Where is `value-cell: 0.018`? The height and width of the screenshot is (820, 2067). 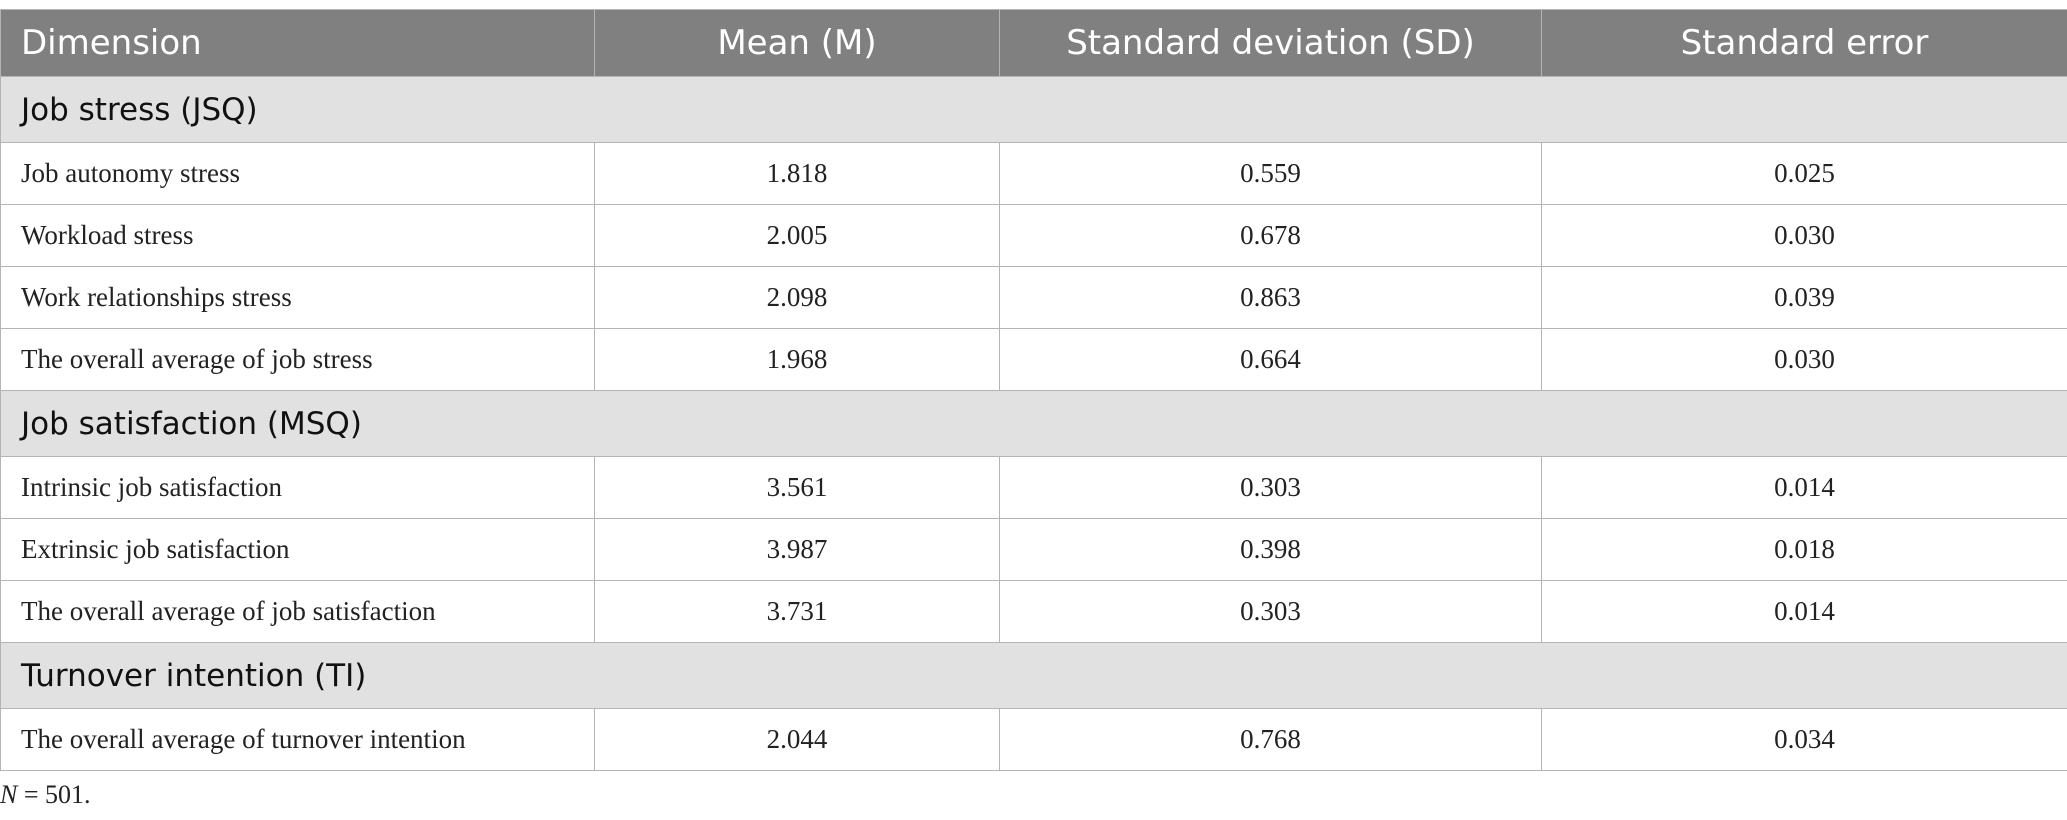 value-cell: 0.018 is located at coordinates (1804, 549).